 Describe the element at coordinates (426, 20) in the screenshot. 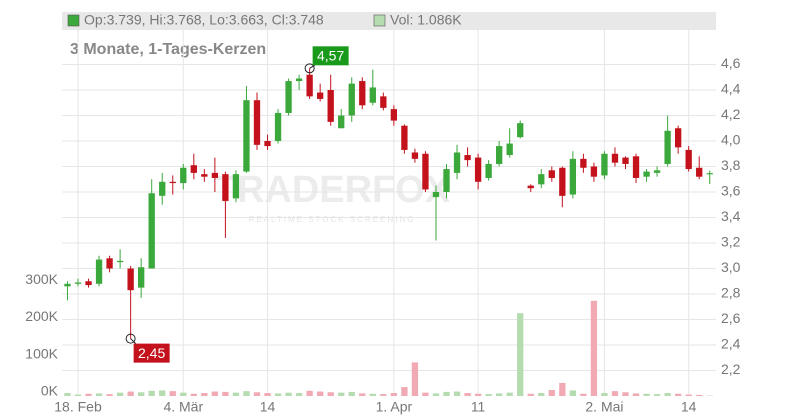

I see `volume-label: Vol: 1.086K` at that location.